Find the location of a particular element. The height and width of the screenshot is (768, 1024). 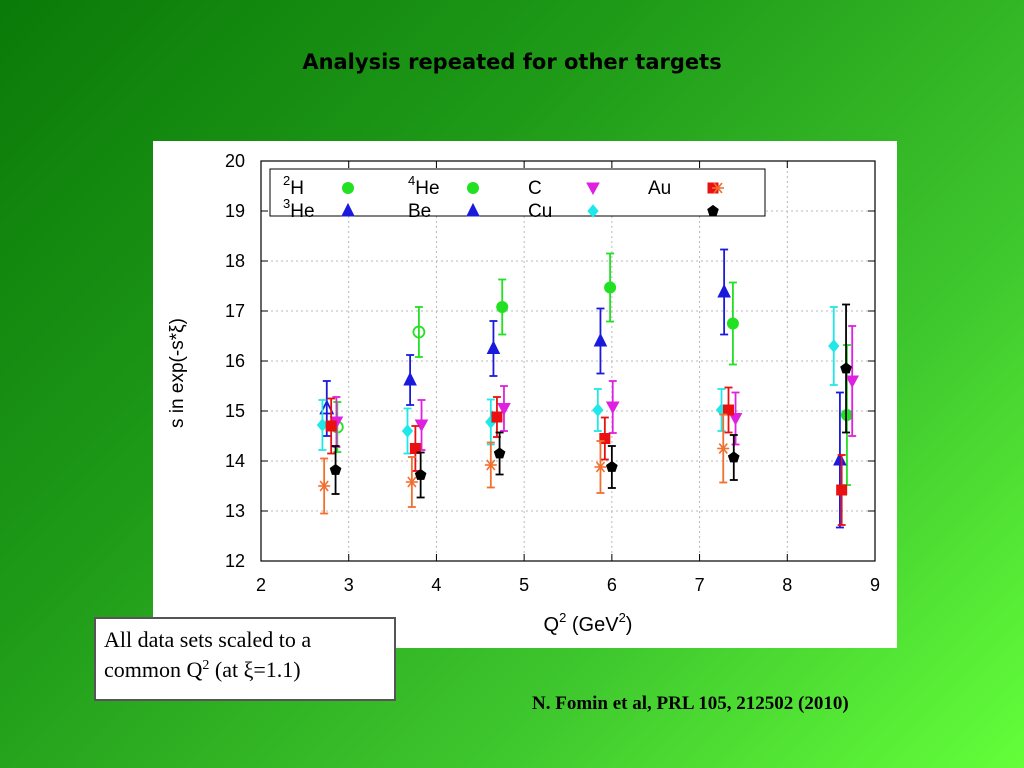

citation: N. Fomin et al, PRL 105, 212502 (2010) is located at coordinates (690, 703).